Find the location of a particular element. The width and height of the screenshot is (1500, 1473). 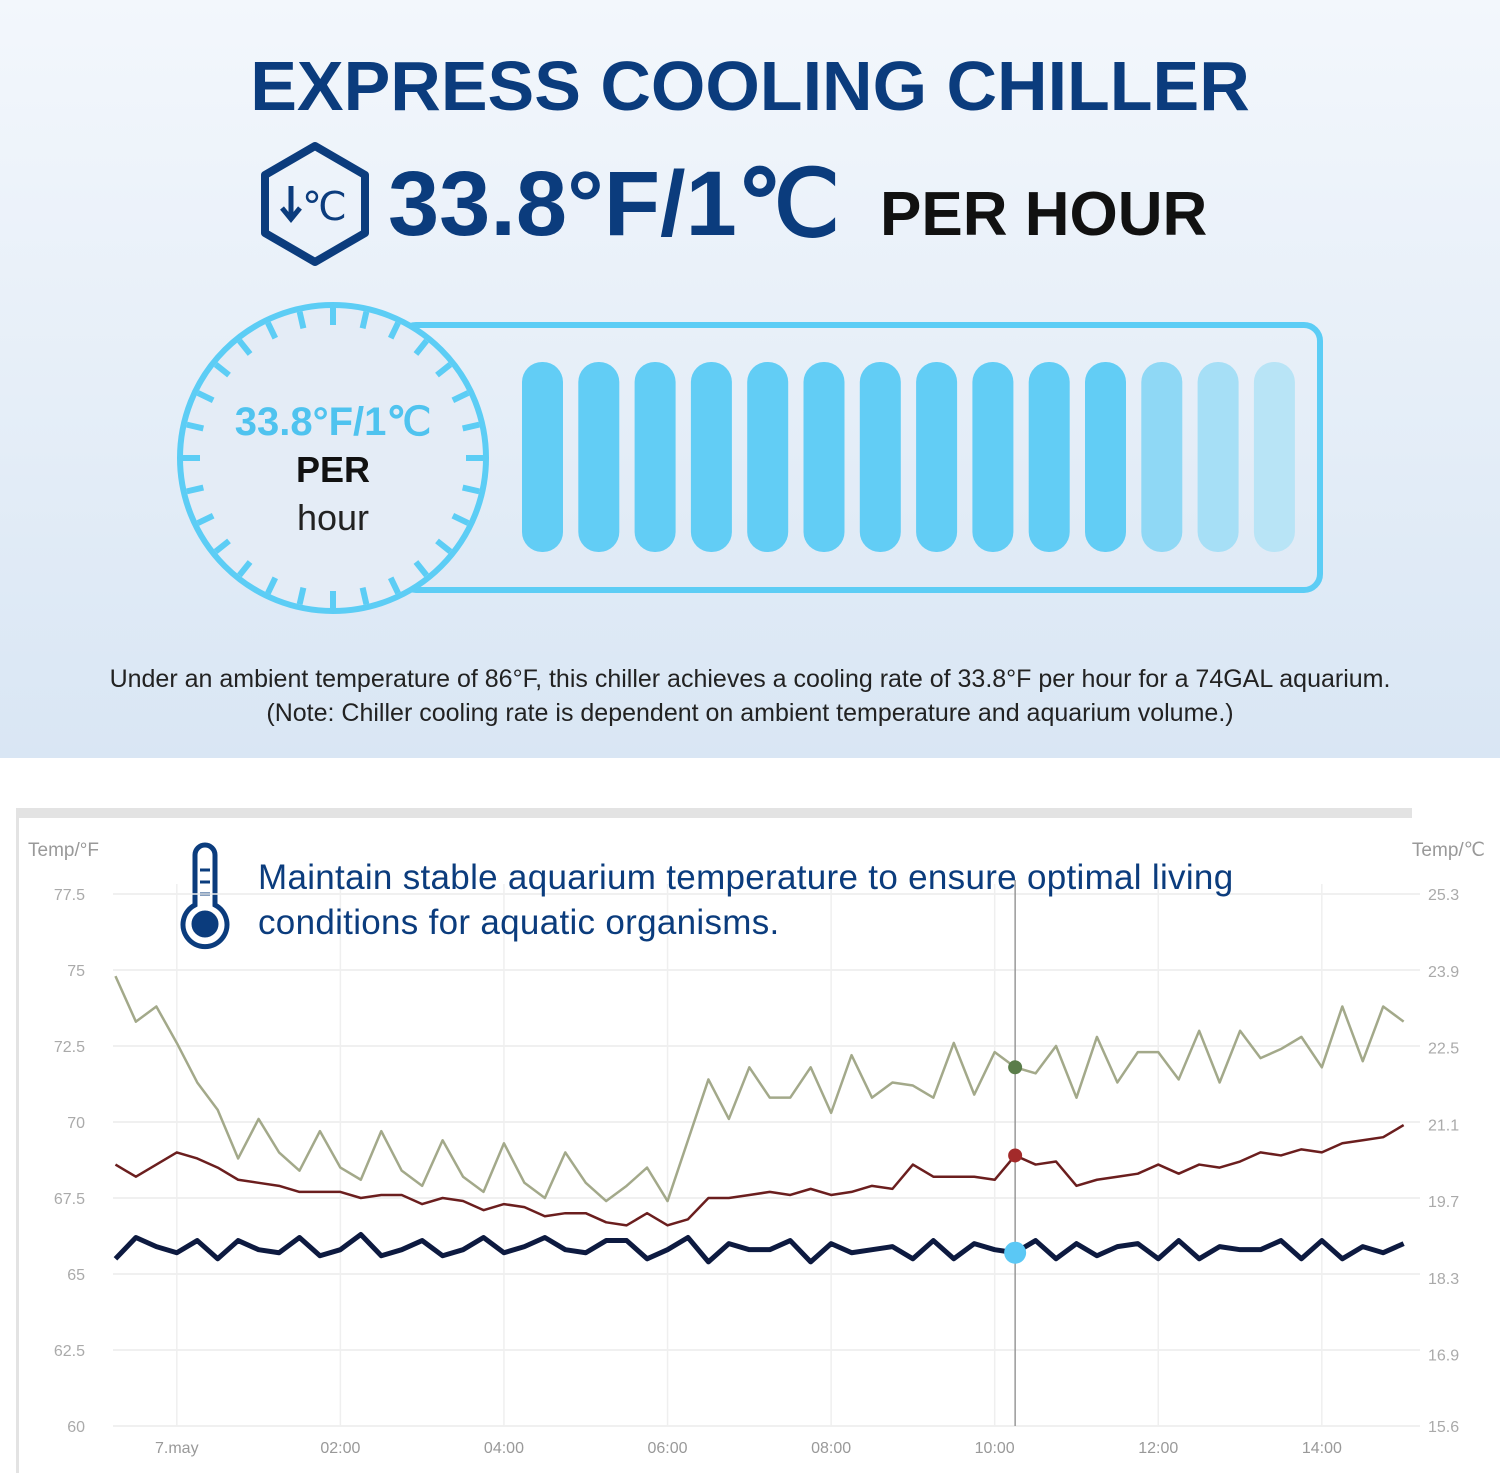

y-tick-label: 70 is located at coordinates (76, 1123).